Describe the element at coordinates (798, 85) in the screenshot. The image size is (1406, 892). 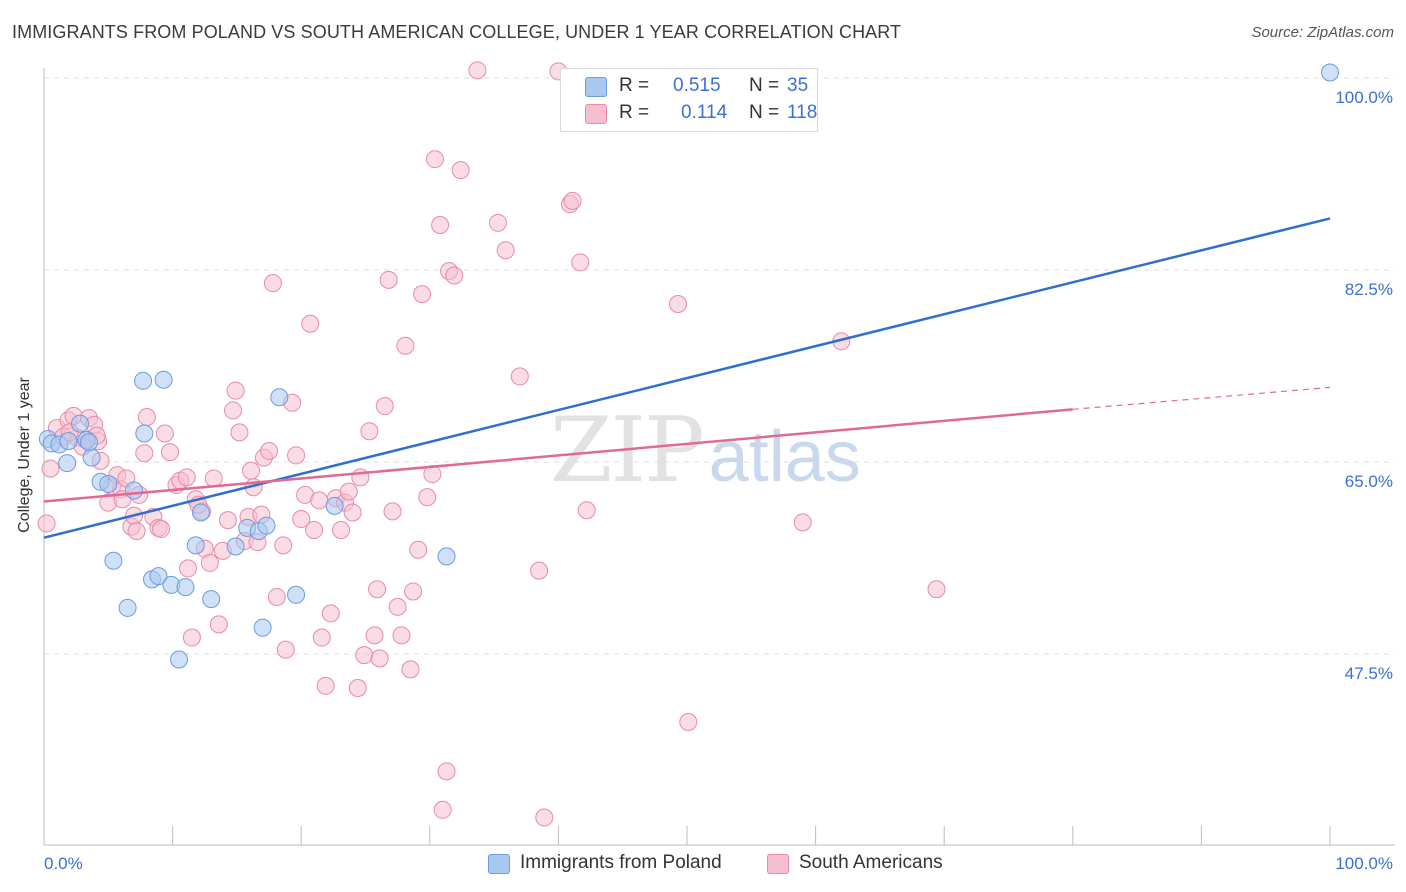
I see `legend-n-value-poland: 35` at that location.